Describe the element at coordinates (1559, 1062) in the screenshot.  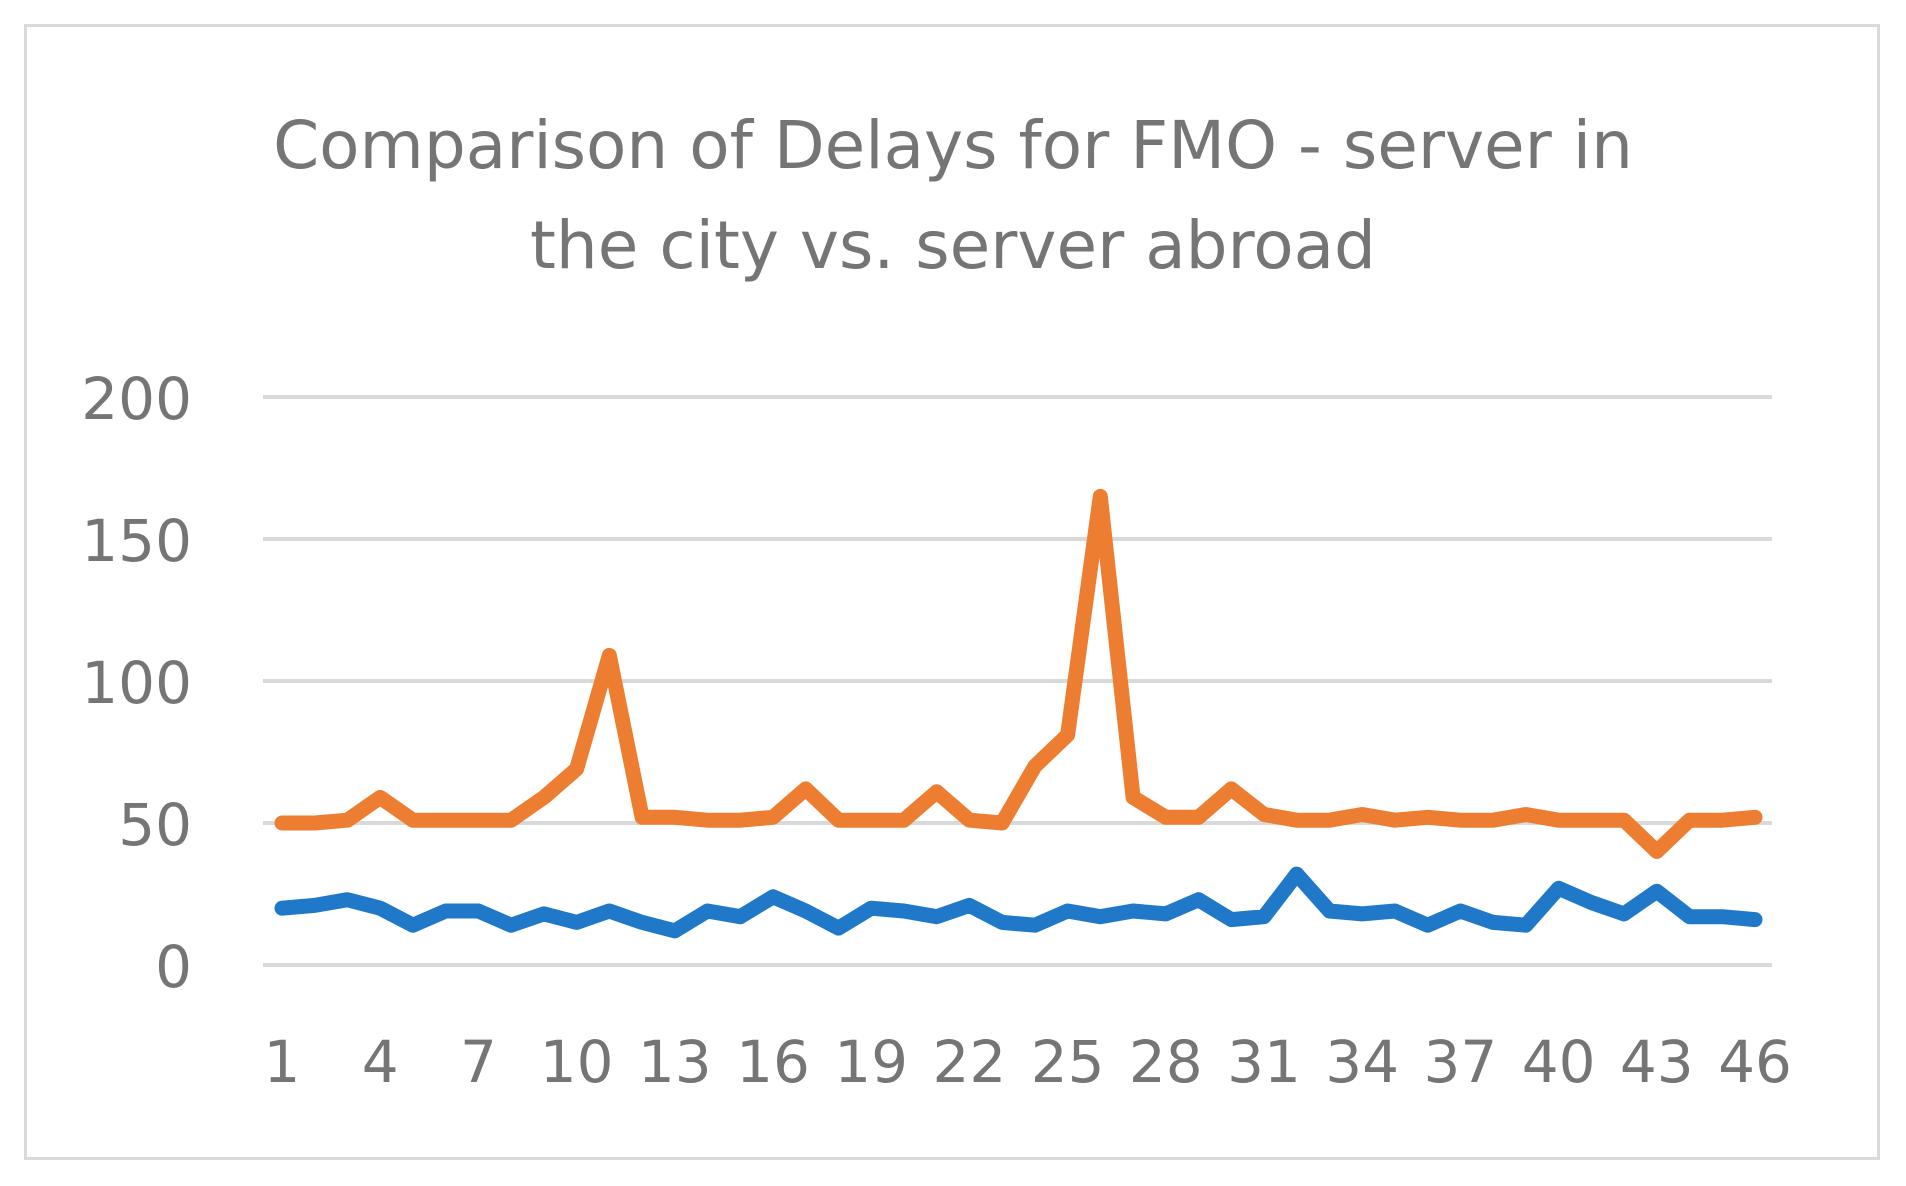
I see `x-tick-label: 40` at that location.